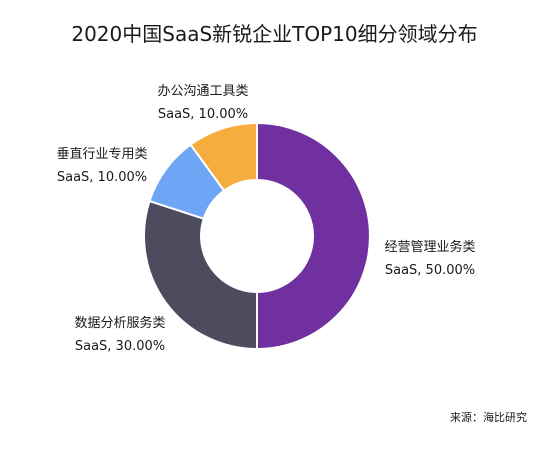 The width and height of the screenshot is (549, 449). What do you see at coordinates (101, 154) in the screenshot?
I see `slice-label-name-3: 垂直行业专用类` at bounding box center [101, 154].